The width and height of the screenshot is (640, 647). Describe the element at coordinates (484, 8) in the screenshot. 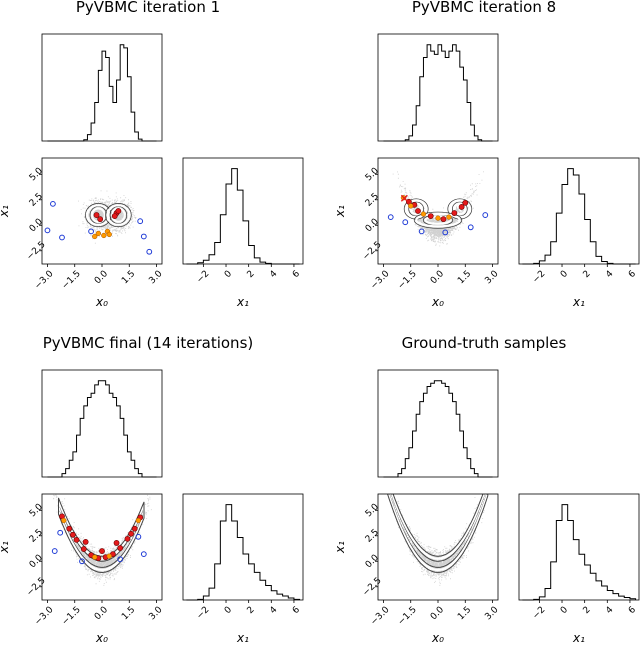

I see `panel-title: PyVBMC iteration 8` at that location.